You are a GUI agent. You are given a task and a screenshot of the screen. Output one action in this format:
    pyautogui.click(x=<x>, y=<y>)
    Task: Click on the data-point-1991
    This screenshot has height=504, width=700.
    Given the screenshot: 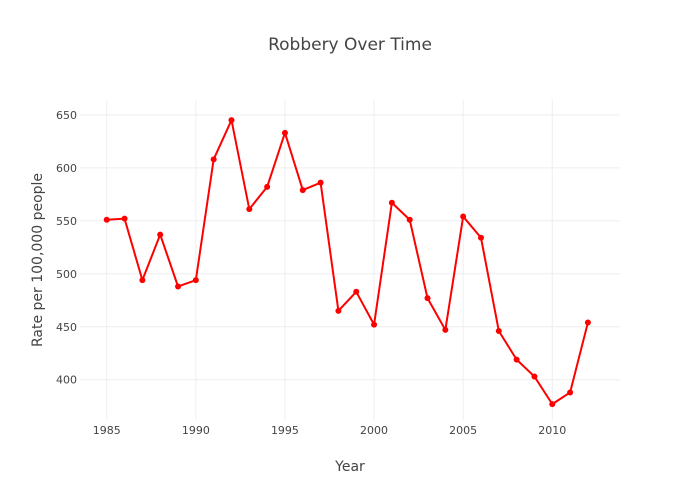 What is the action you would take?
    pyautogui.click(x=213, y=159)
    